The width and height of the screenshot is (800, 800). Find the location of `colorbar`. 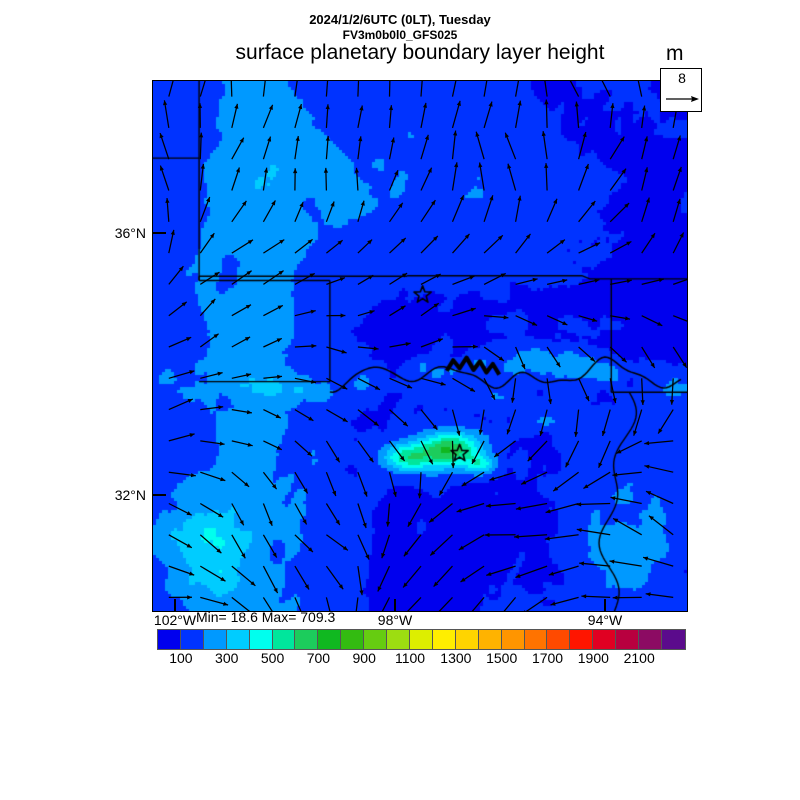

colorbar is located at coordinates (421, 639).